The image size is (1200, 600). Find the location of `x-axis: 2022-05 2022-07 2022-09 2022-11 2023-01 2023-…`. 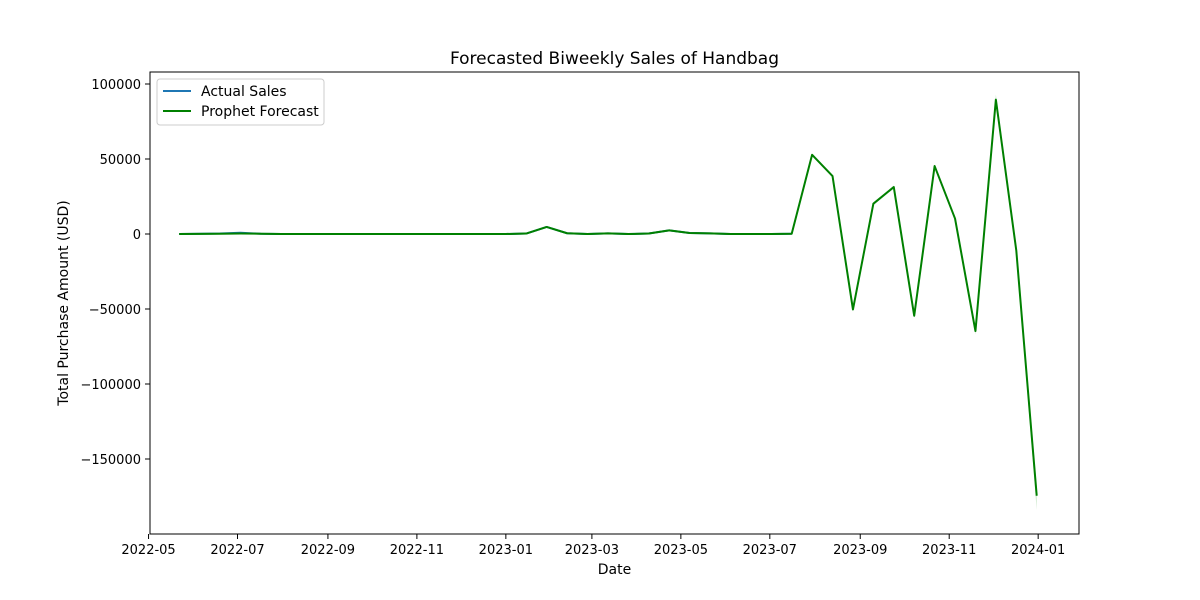

x-axis: 2022-05 2022-07 2022-09 2022-11 2023-01 2023-… is located at coordinates (593, 546).